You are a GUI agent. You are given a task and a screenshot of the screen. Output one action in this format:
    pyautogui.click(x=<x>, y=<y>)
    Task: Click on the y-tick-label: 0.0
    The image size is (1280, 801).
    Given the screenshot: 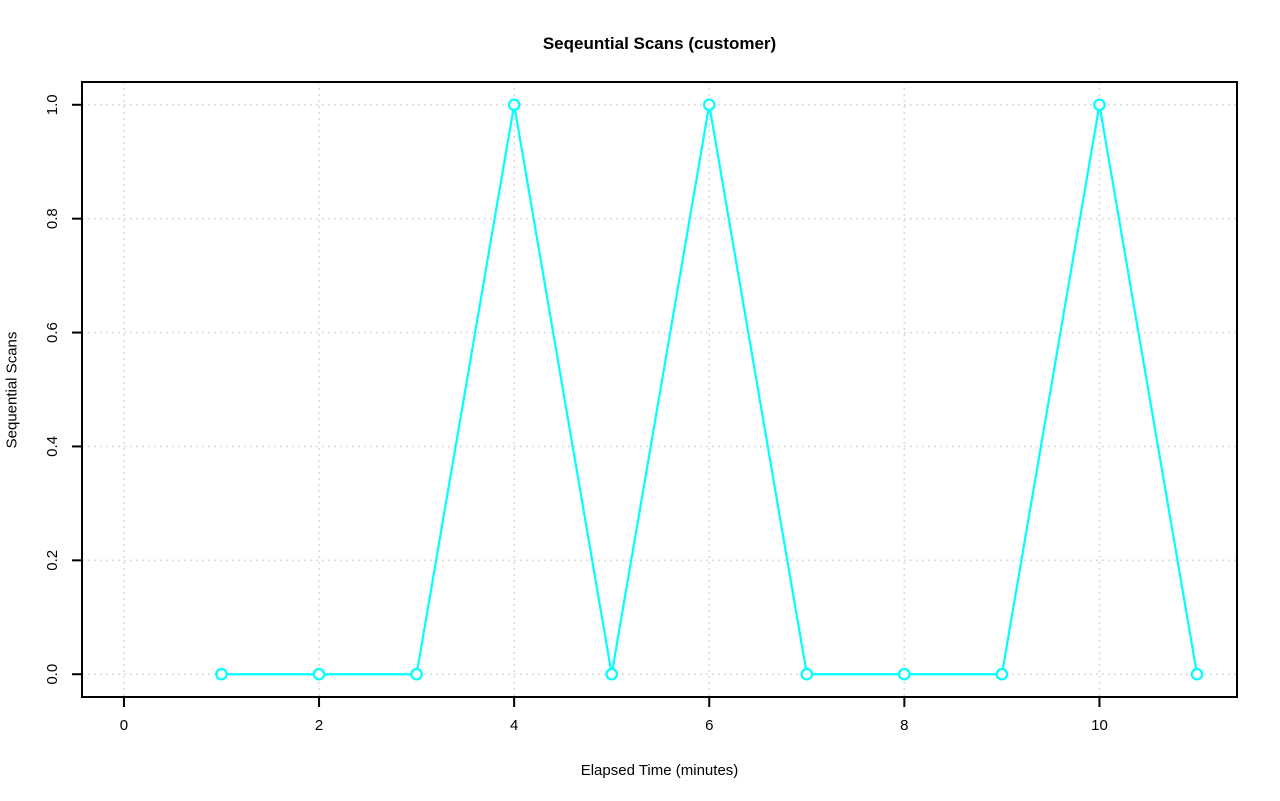 What is the action you would take?
    pyautogui.click(x=52, y=674)
    